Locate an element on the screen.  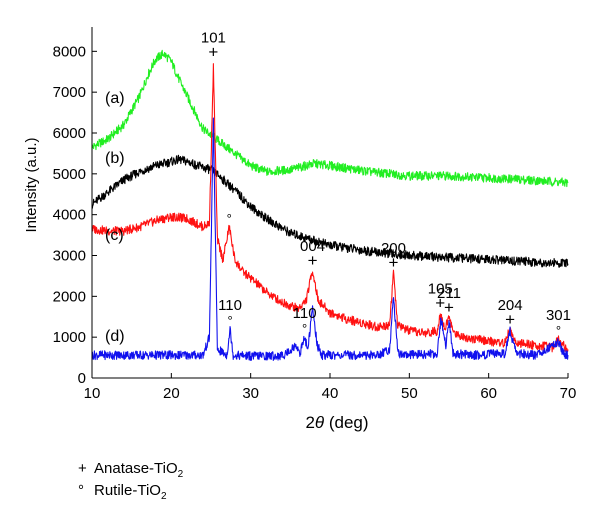
legend-rutile: ° Rutile-TiO2 is located at coordinates (122, 492).